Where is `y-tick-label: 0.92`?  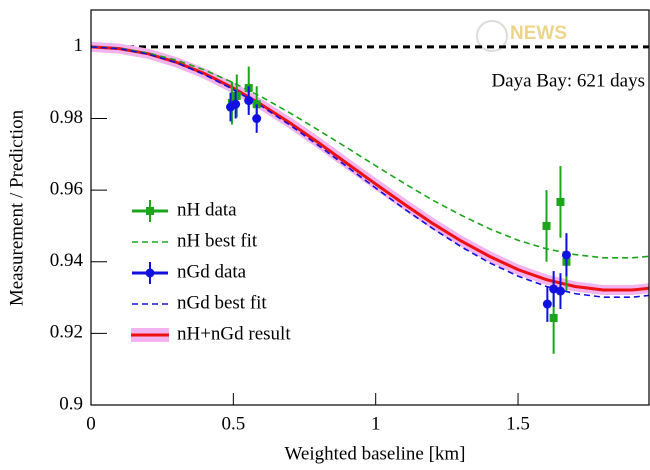 y-tick-label: 0.92 is located at coordinates (66, 332).